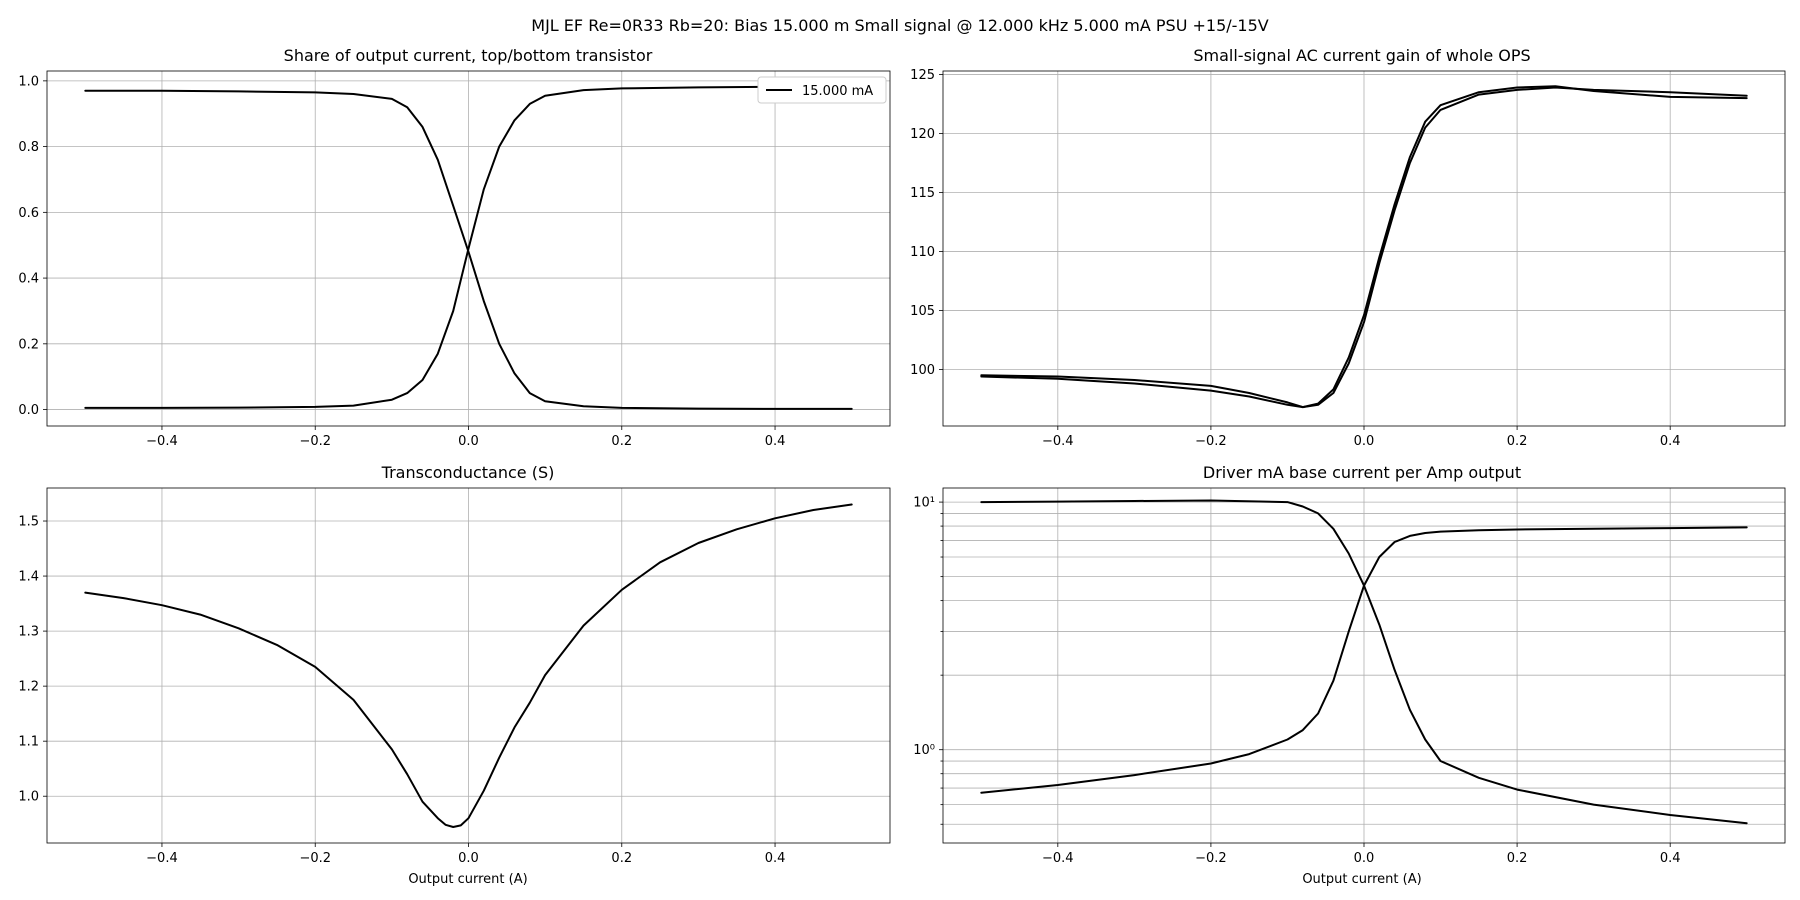 The width and height of the screenshot is (1800, 900). Describe the element at coordinates (924, 750) in the screenshot. I see `y-tick-label: 10⁰` at that location.